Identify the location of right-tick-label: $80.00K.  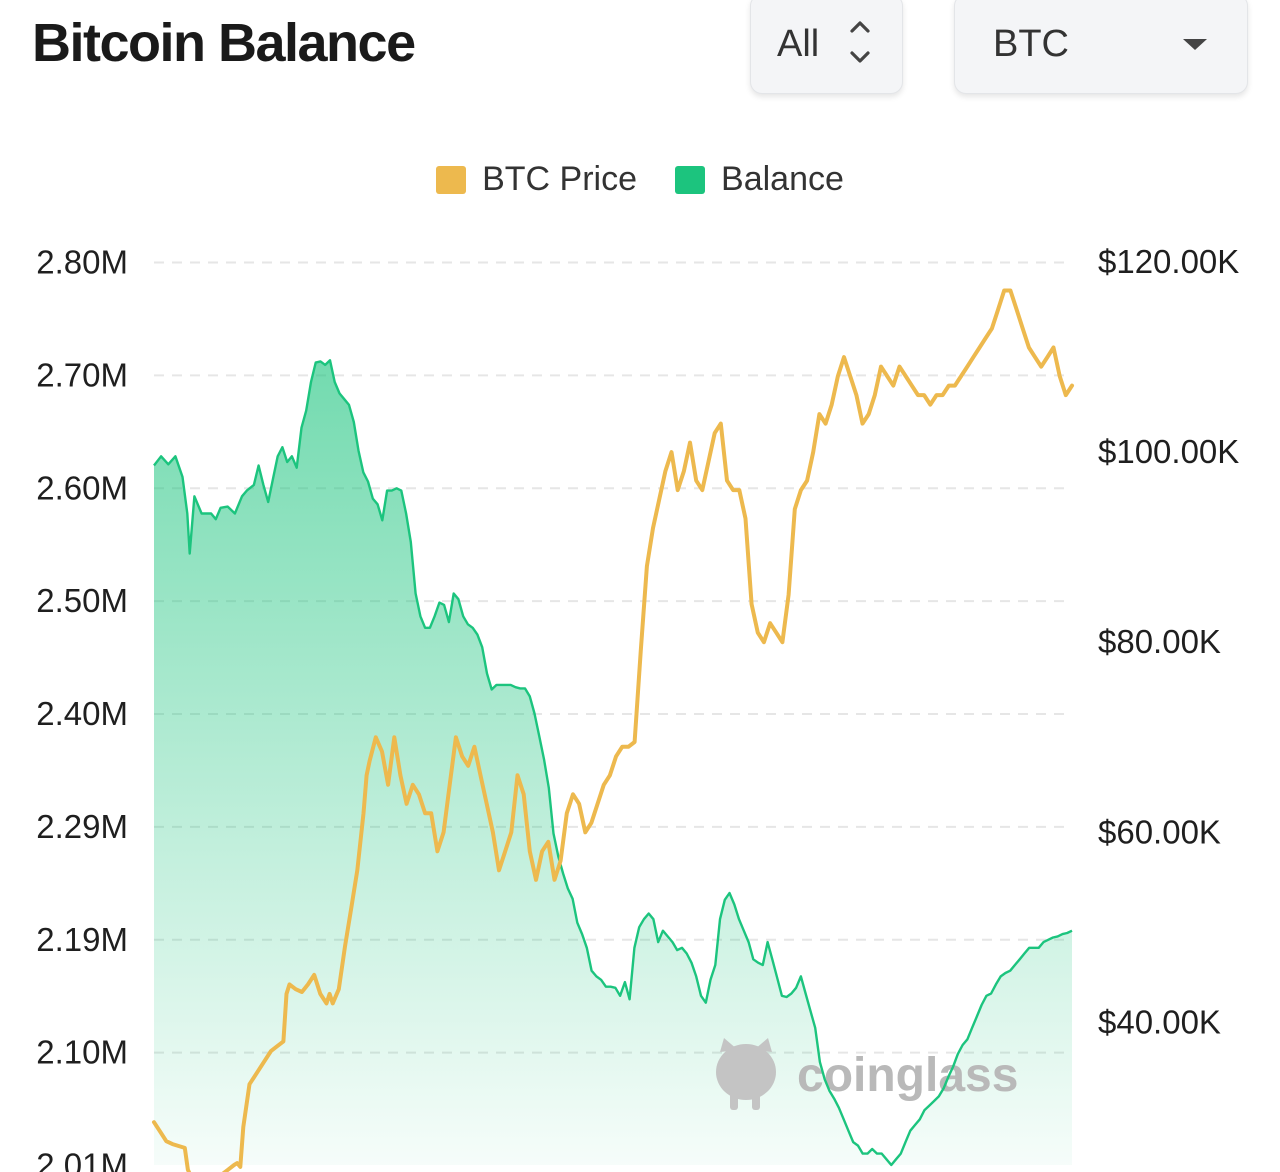
(1159, 641).